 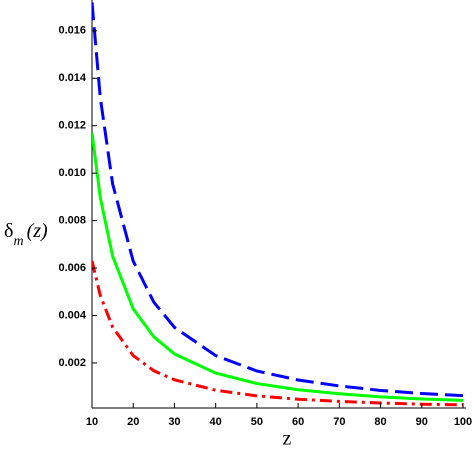 I want to click on y-axis-argument: (z), so click(x=37, y=231).